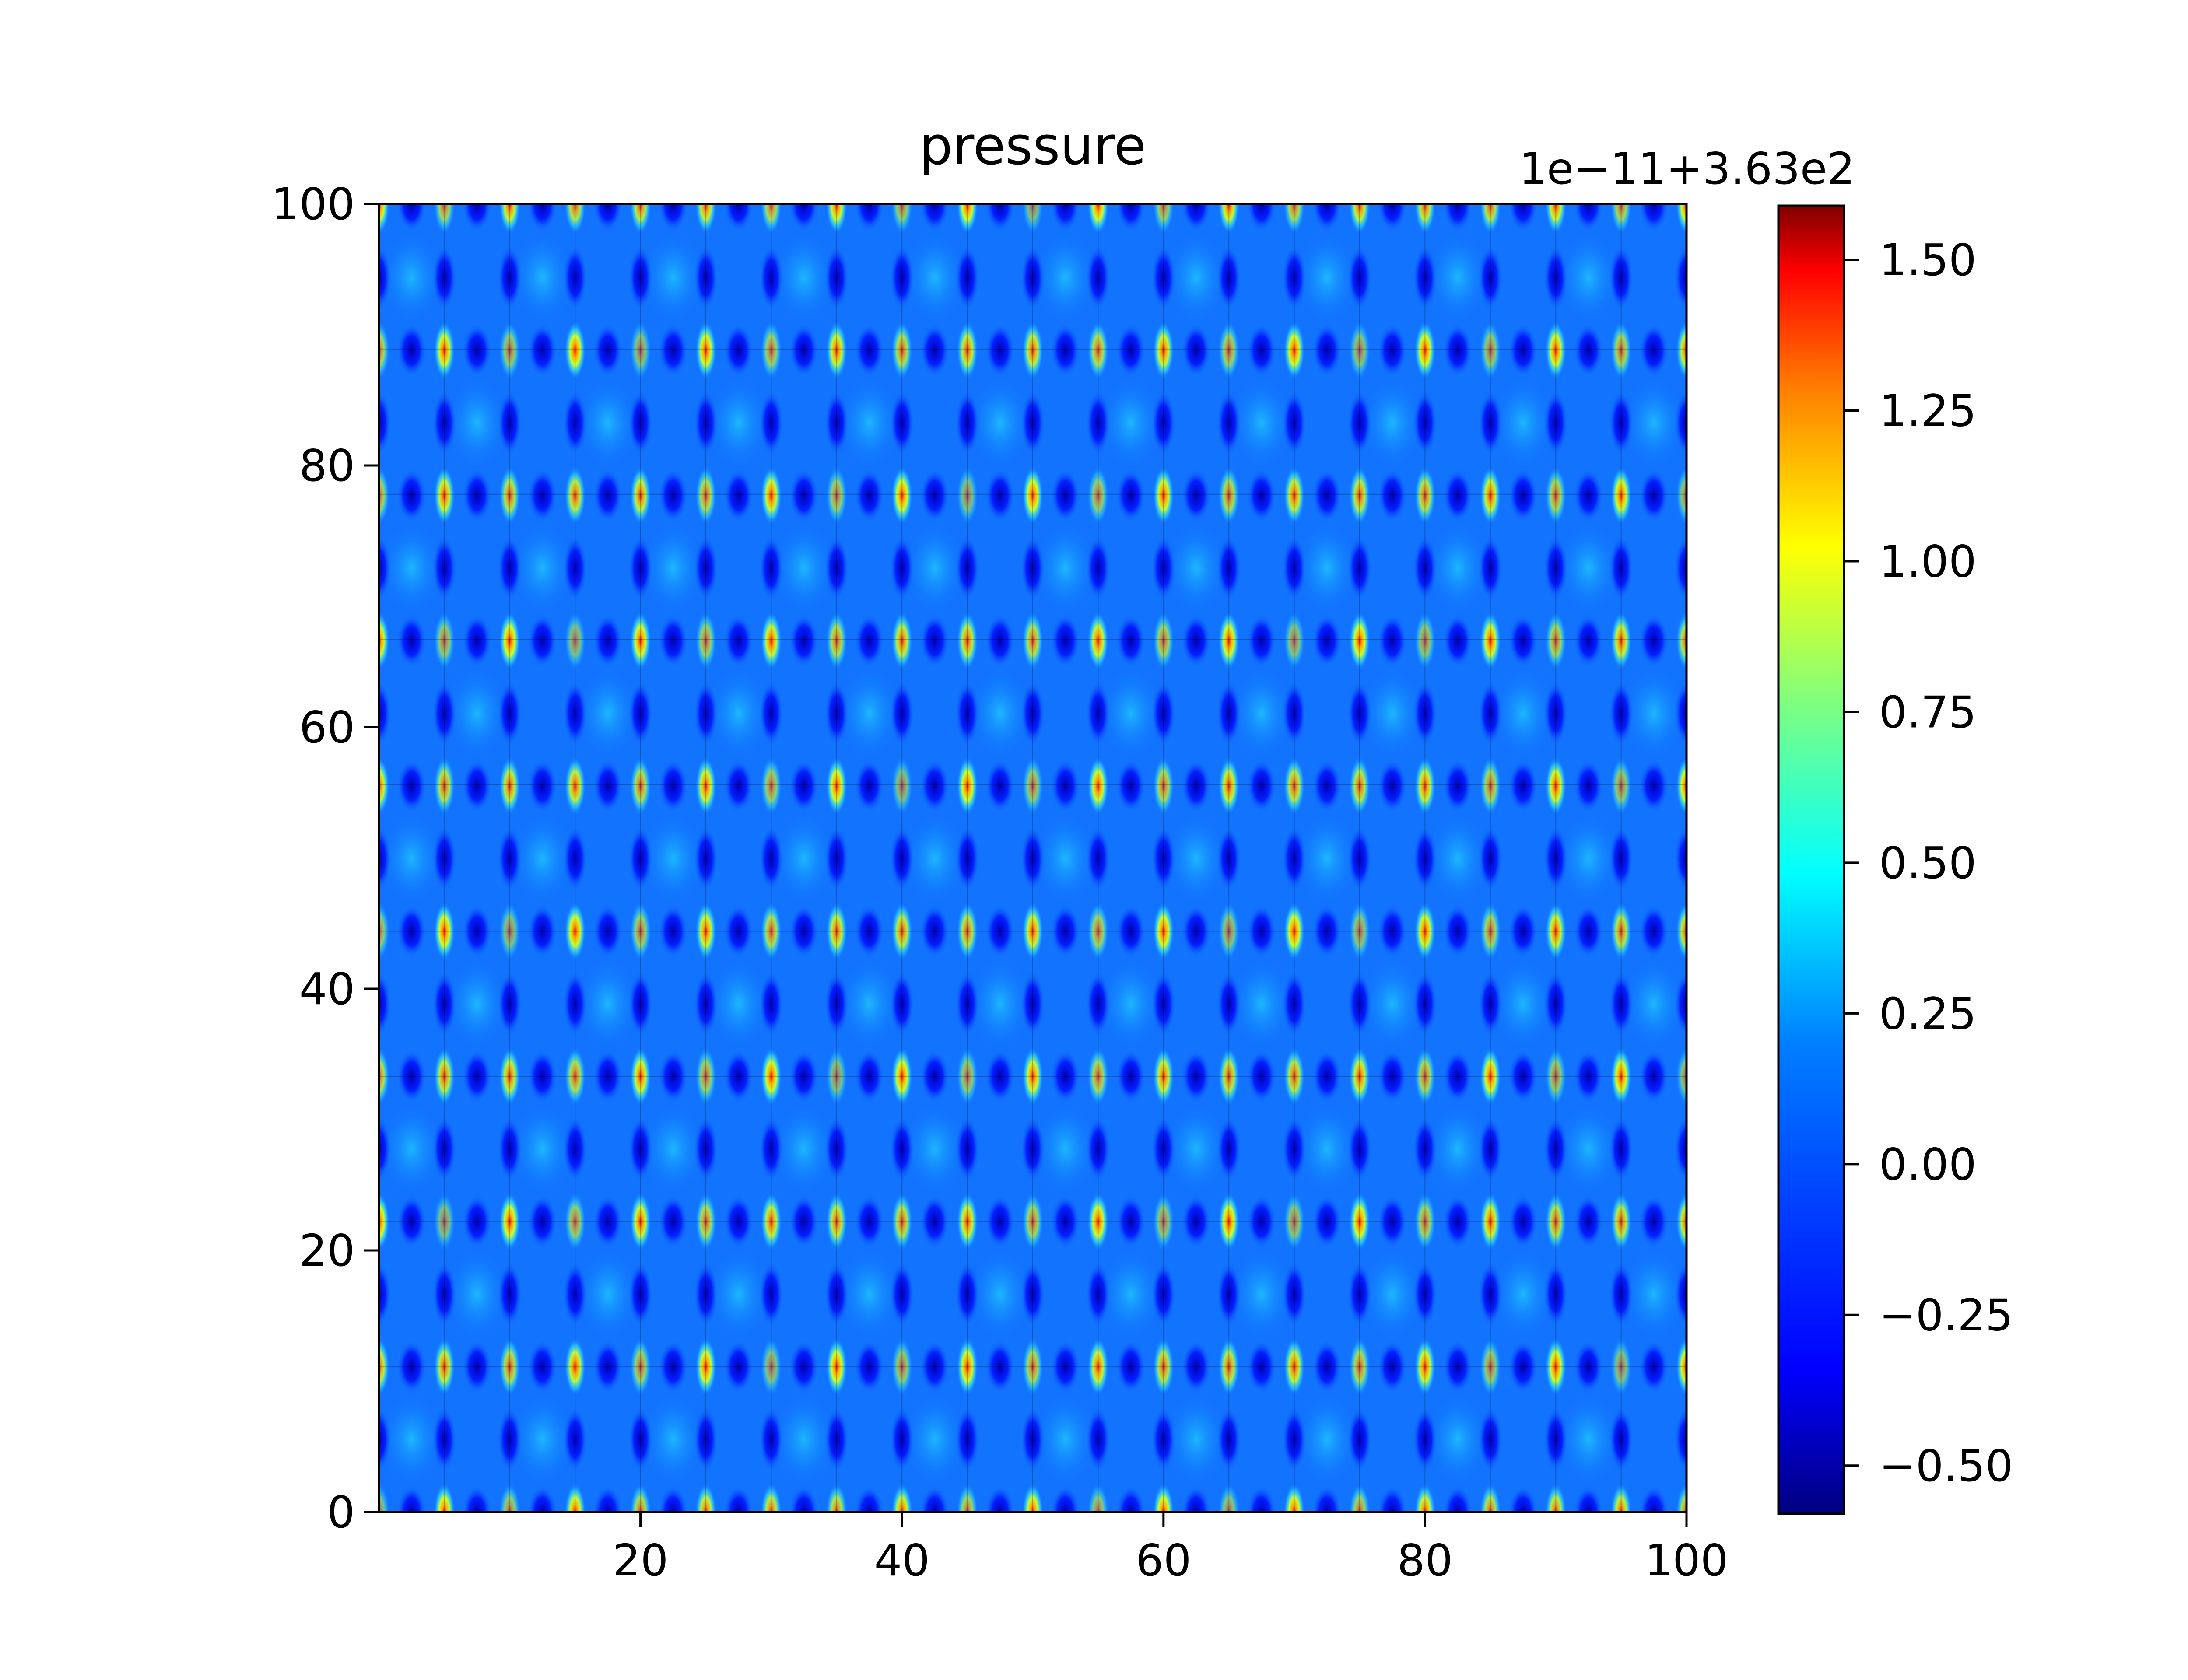 The image size is (2188, 1680). I want to click on y-tick-label: 80, so click(327, 465).